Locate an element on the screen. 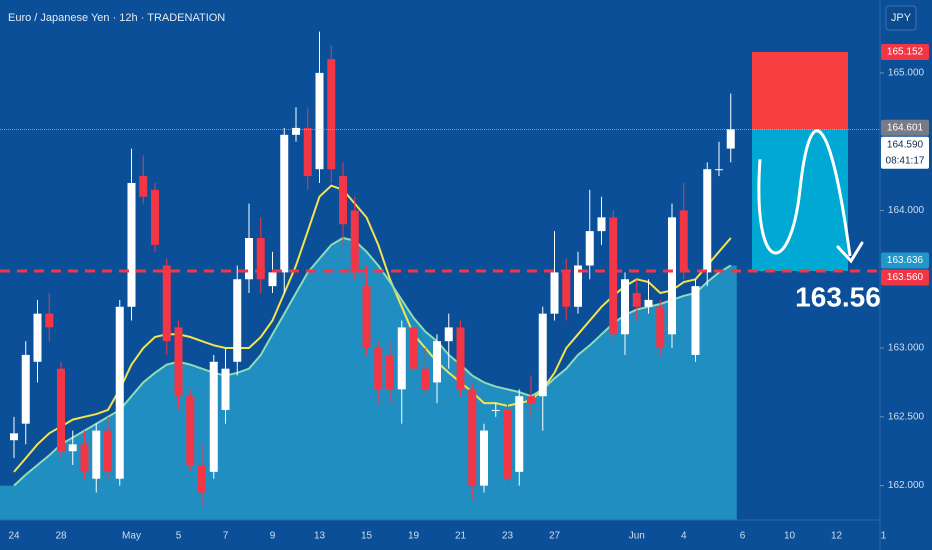  arrow-curve is located at coordinates (804, 193).